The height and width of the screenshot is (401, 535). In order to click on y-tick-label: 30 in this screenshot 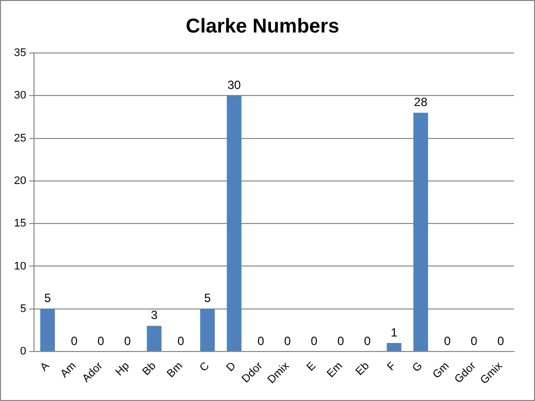, I will do `click(20, 96)`.